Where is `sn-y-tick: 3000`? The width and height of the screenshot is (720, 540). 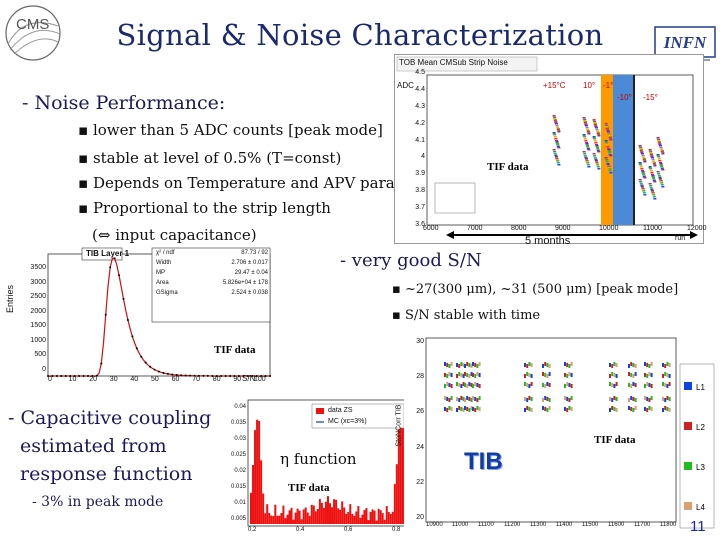
sn-y-tick: 3000 is located at coordinates (38, 282).